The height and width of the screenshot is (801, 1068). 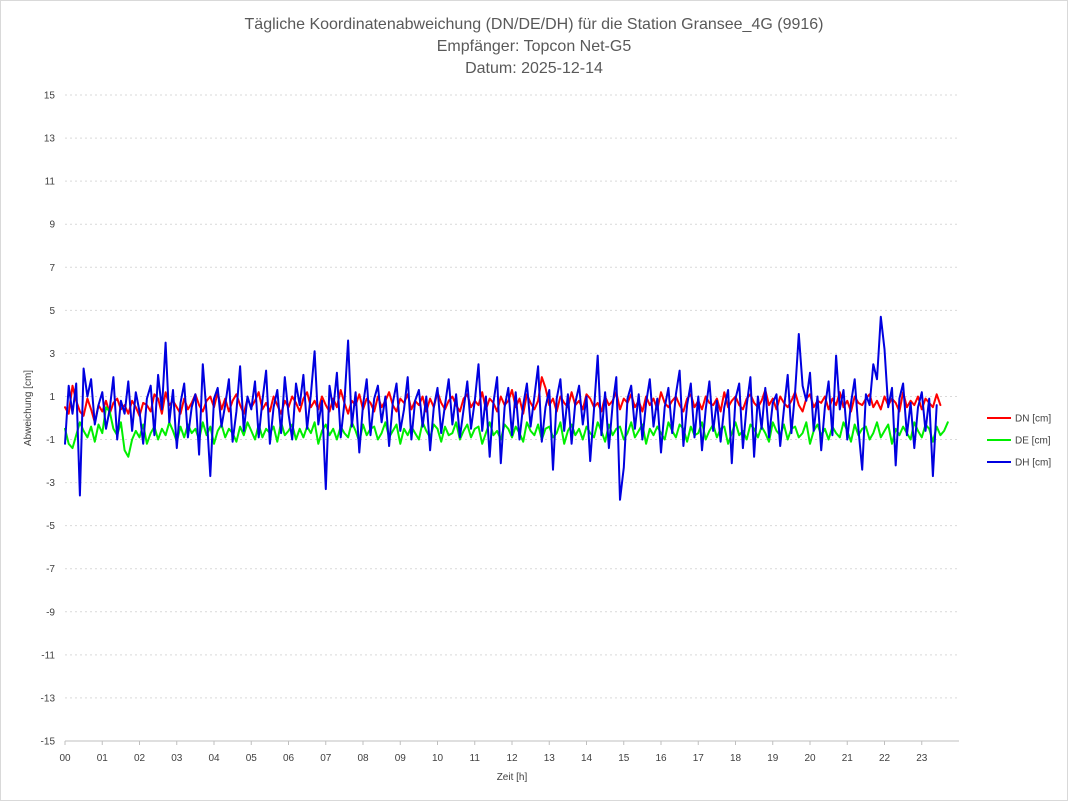 I want to click on y-tick-label: -13, so click(x=48, y=698).